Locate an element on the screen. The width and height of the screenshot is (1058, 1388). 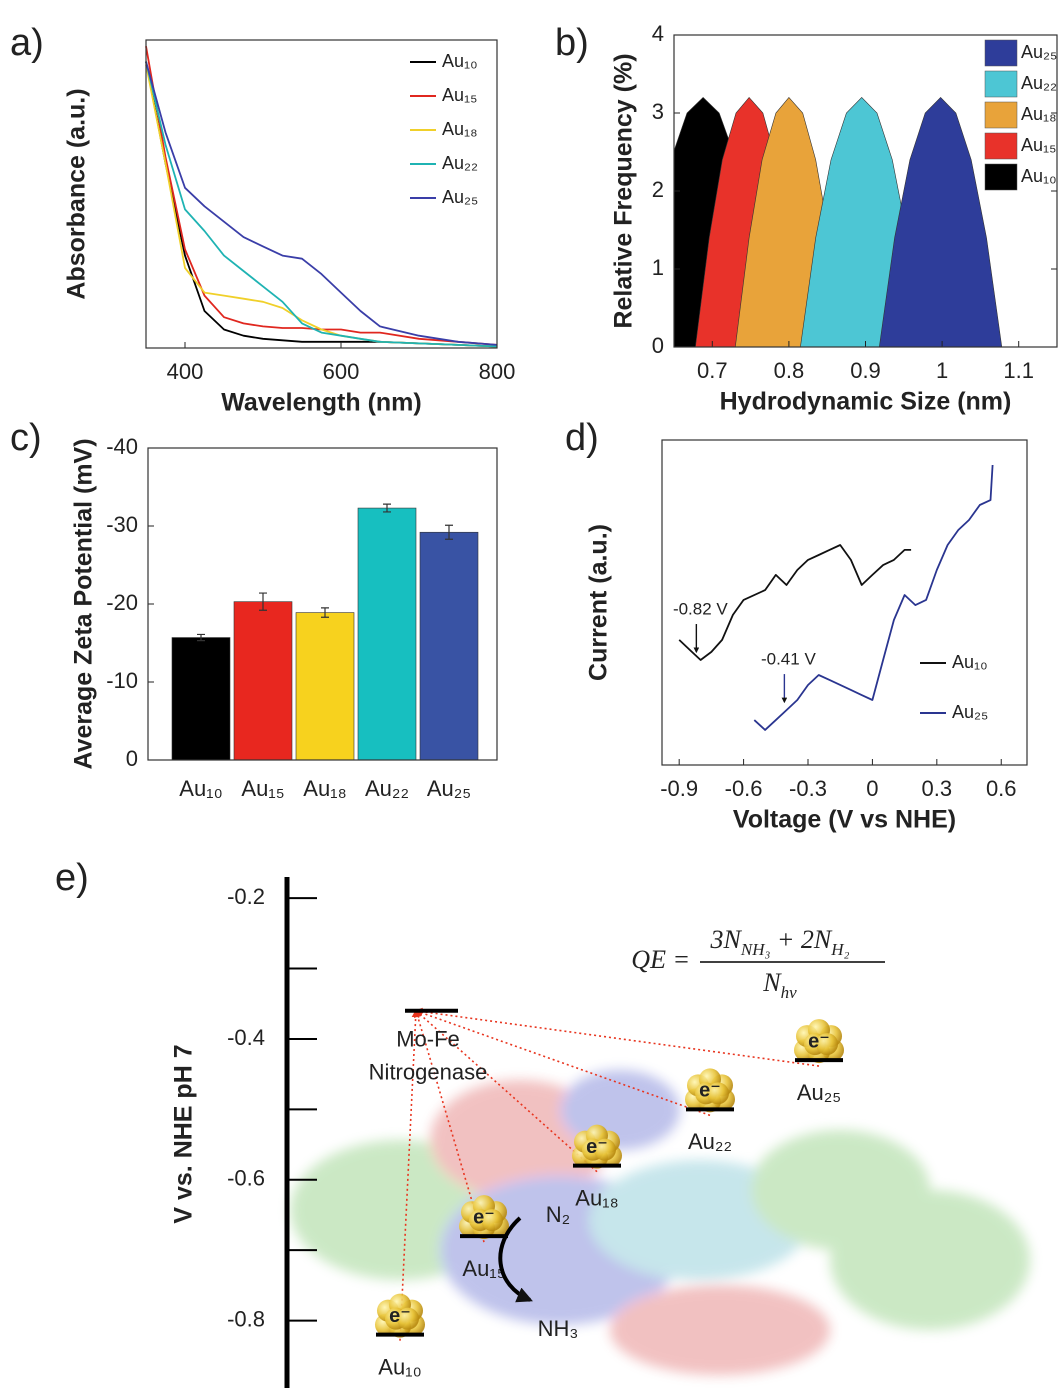
area-group is located at coordinates (838, 221).